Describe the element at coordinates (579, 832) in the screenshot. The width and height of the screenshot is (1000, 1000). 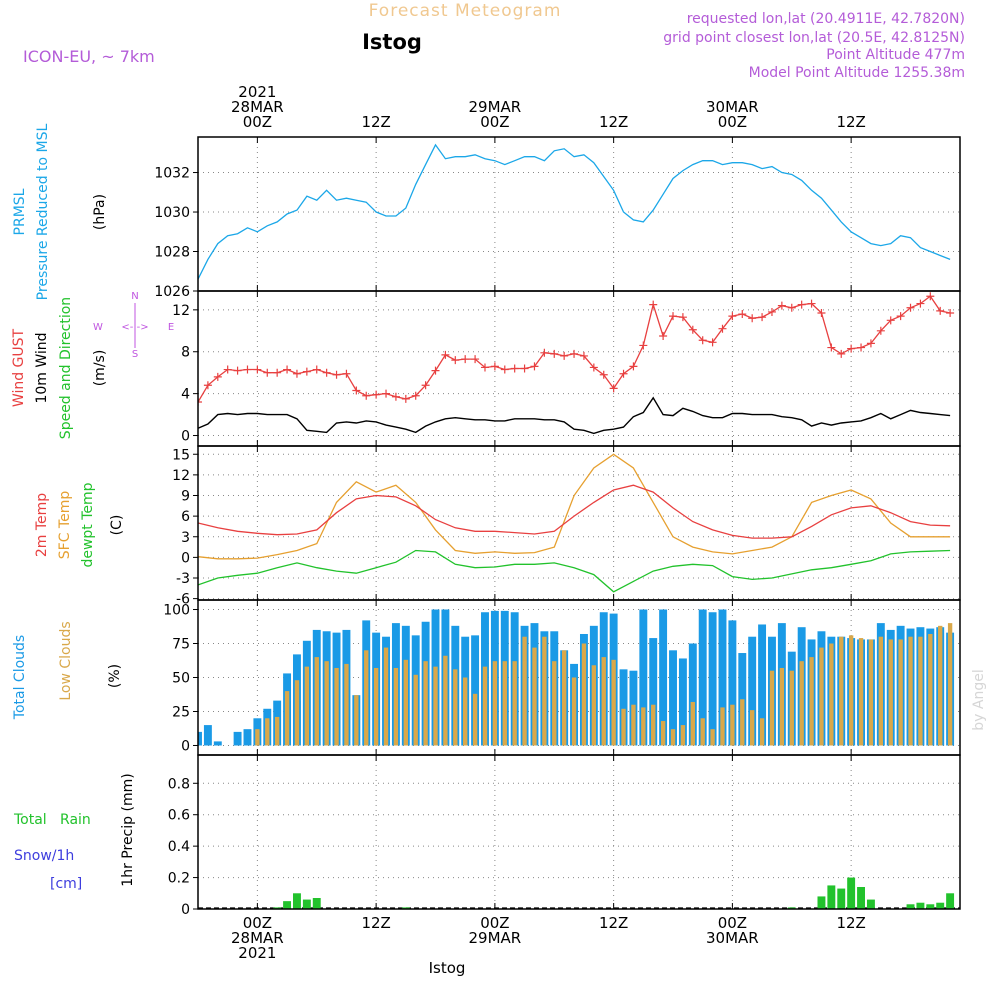
I see `precip-frame` at that location.